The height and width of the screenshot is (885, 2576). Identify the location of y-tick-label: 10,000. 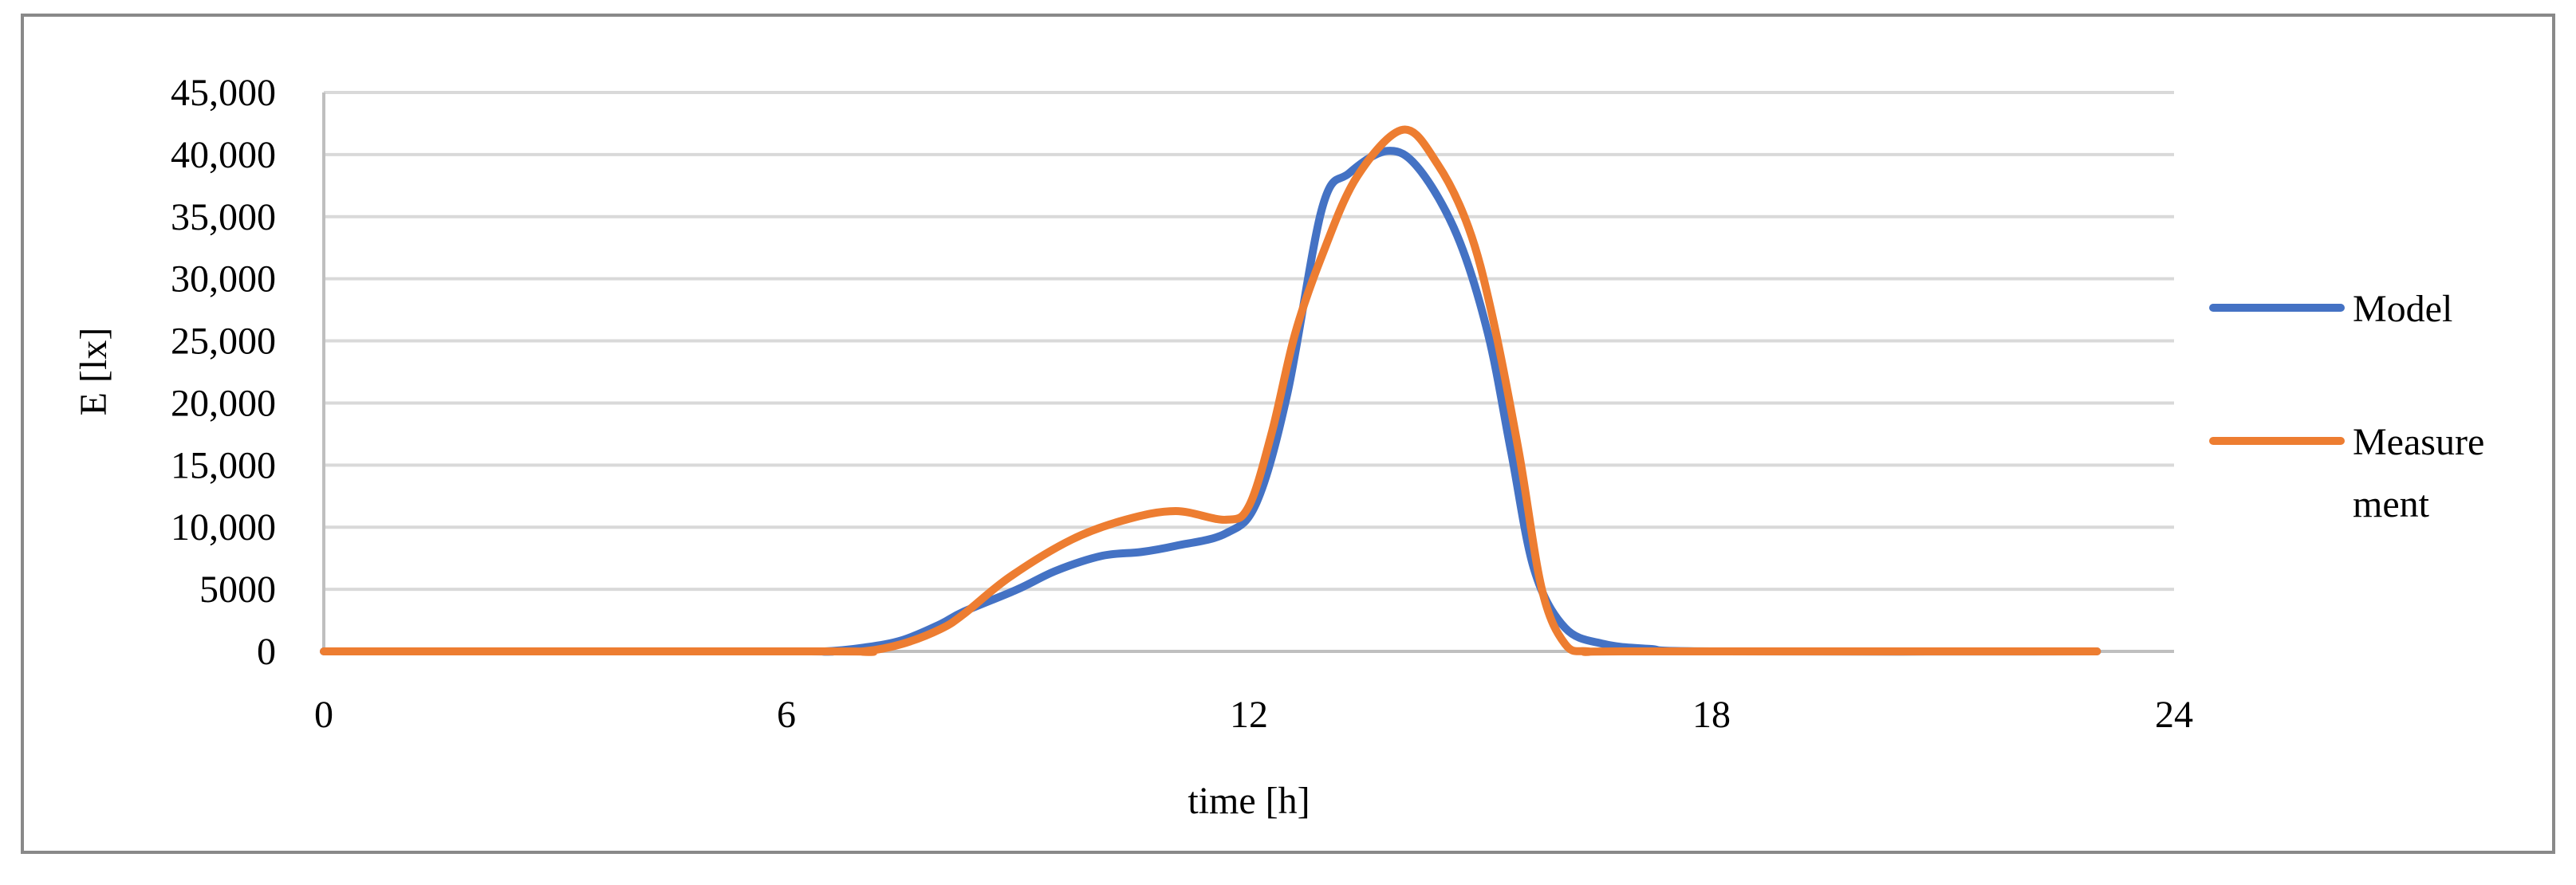
(223, 527).